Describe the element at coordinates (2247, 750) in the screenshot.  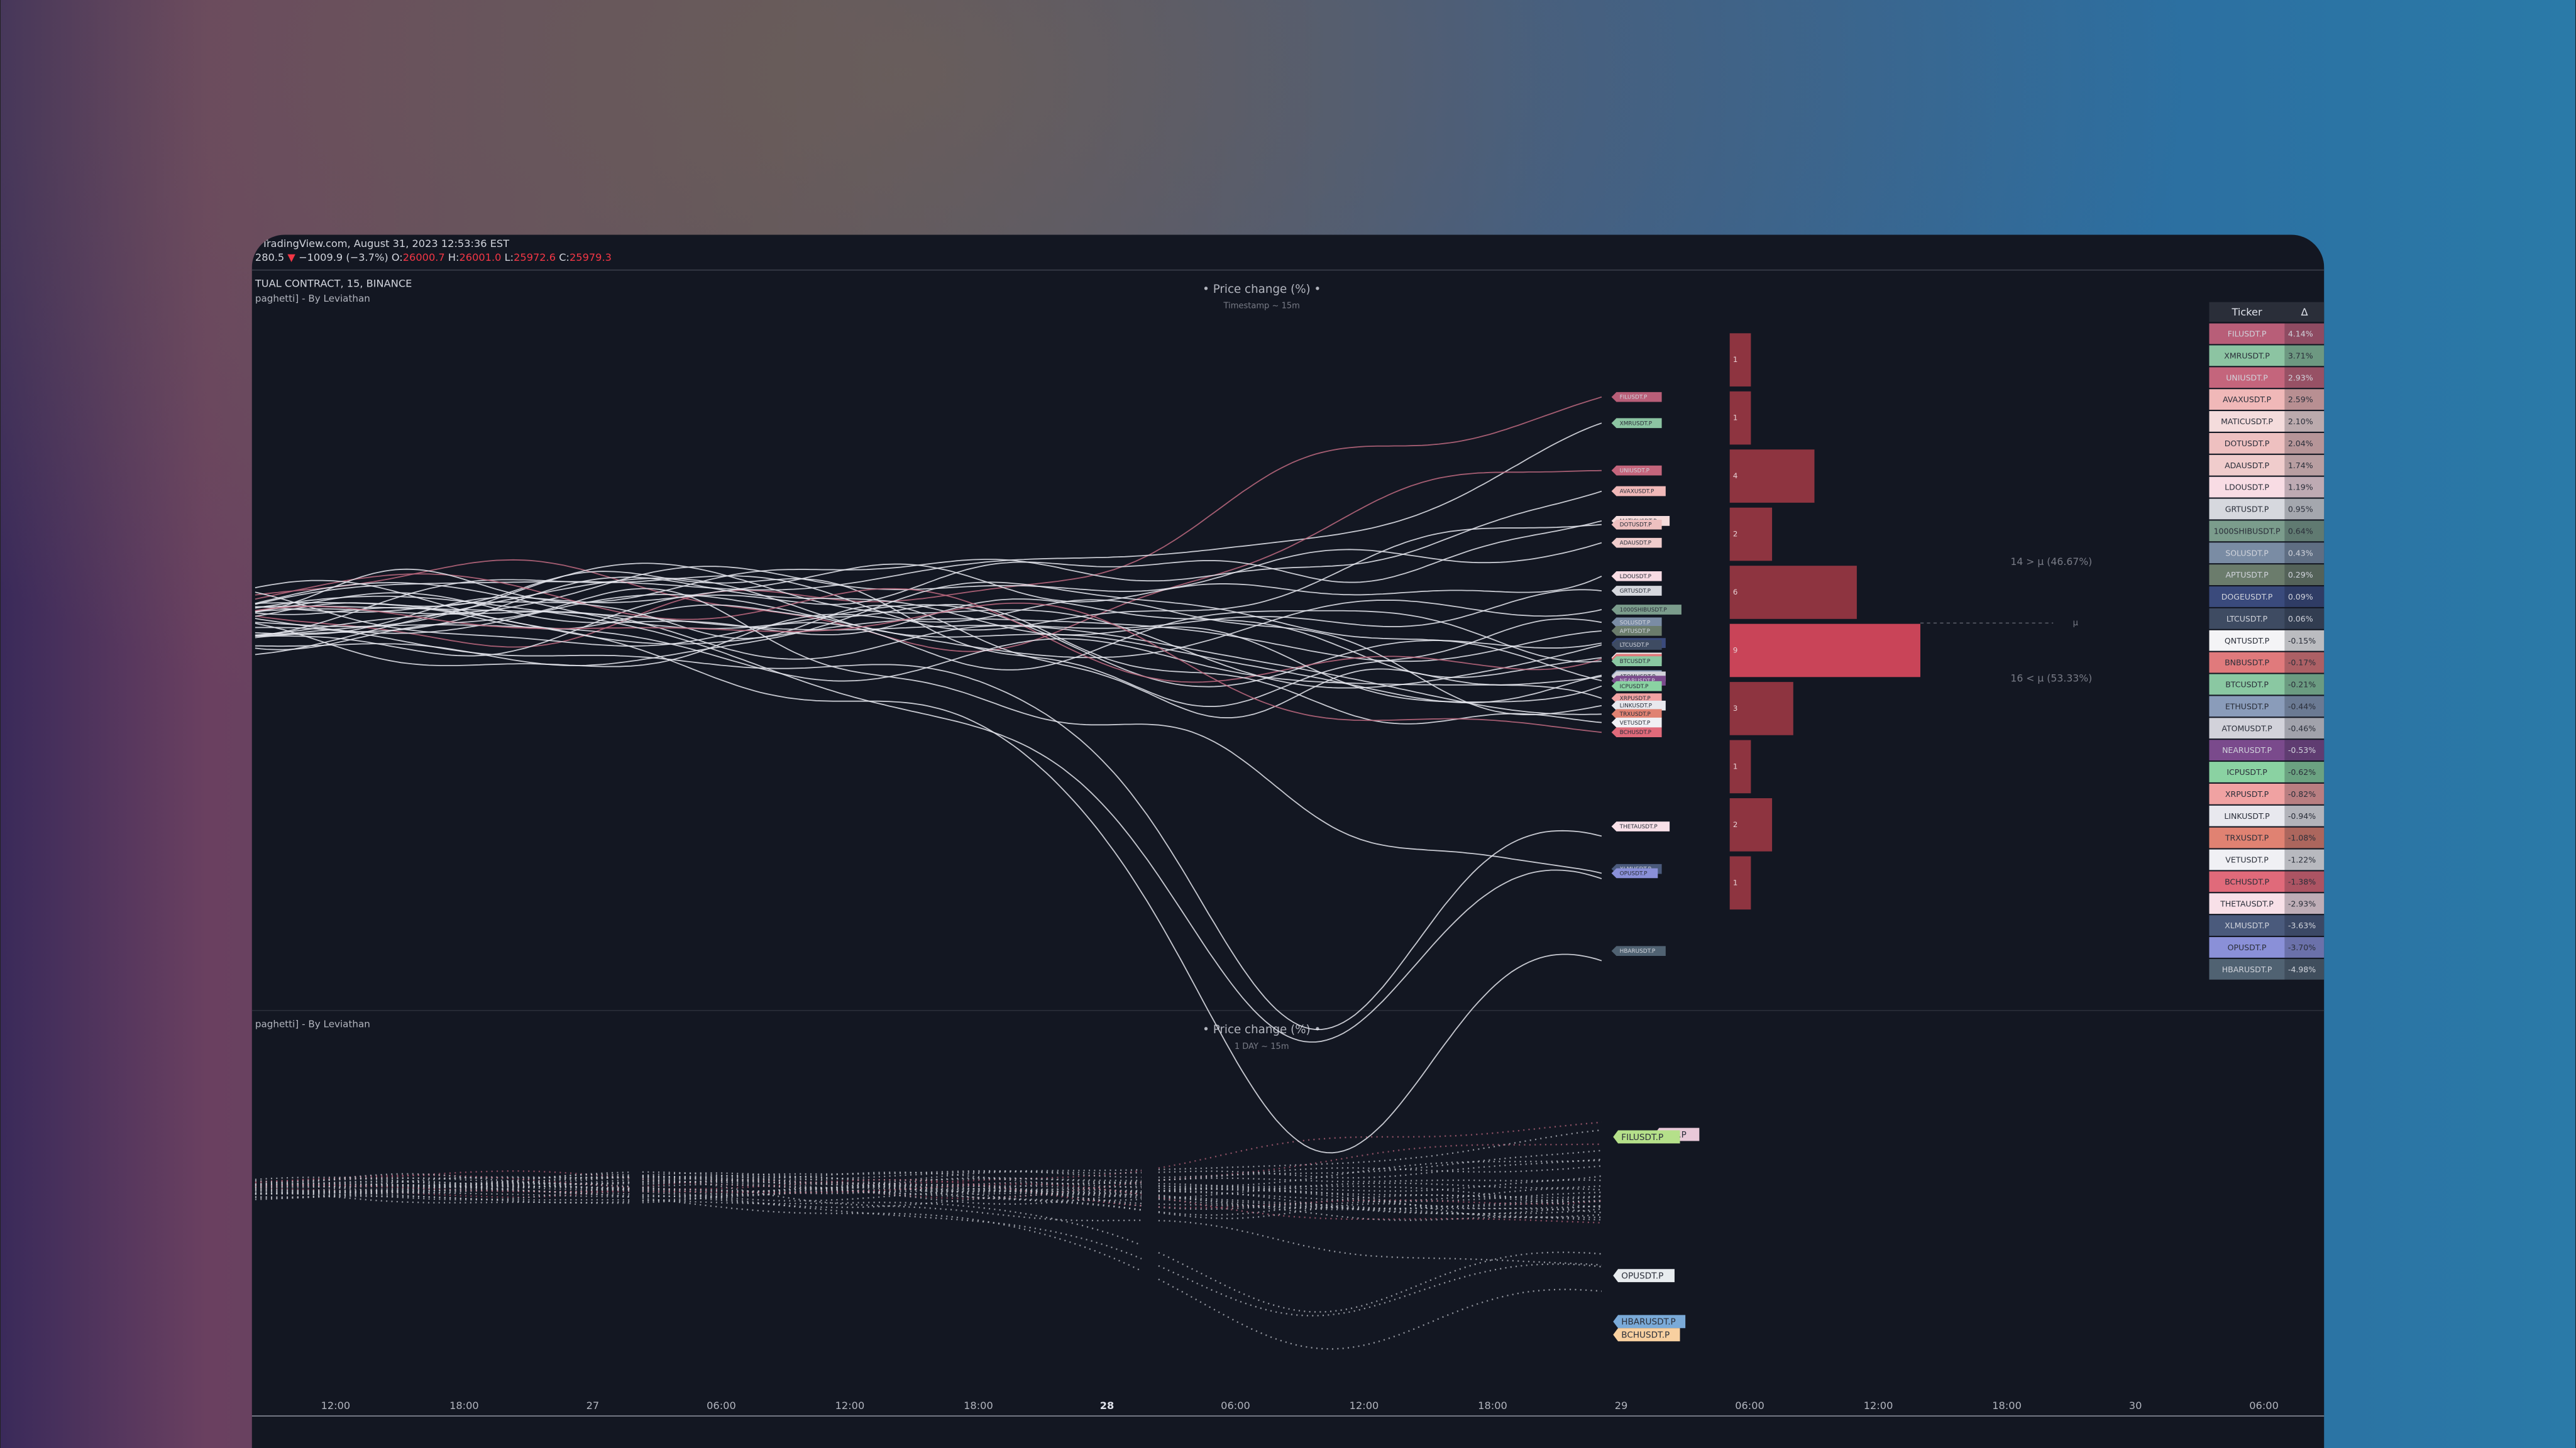
I see `table-ticker: NEARUSDT.P` at that location.